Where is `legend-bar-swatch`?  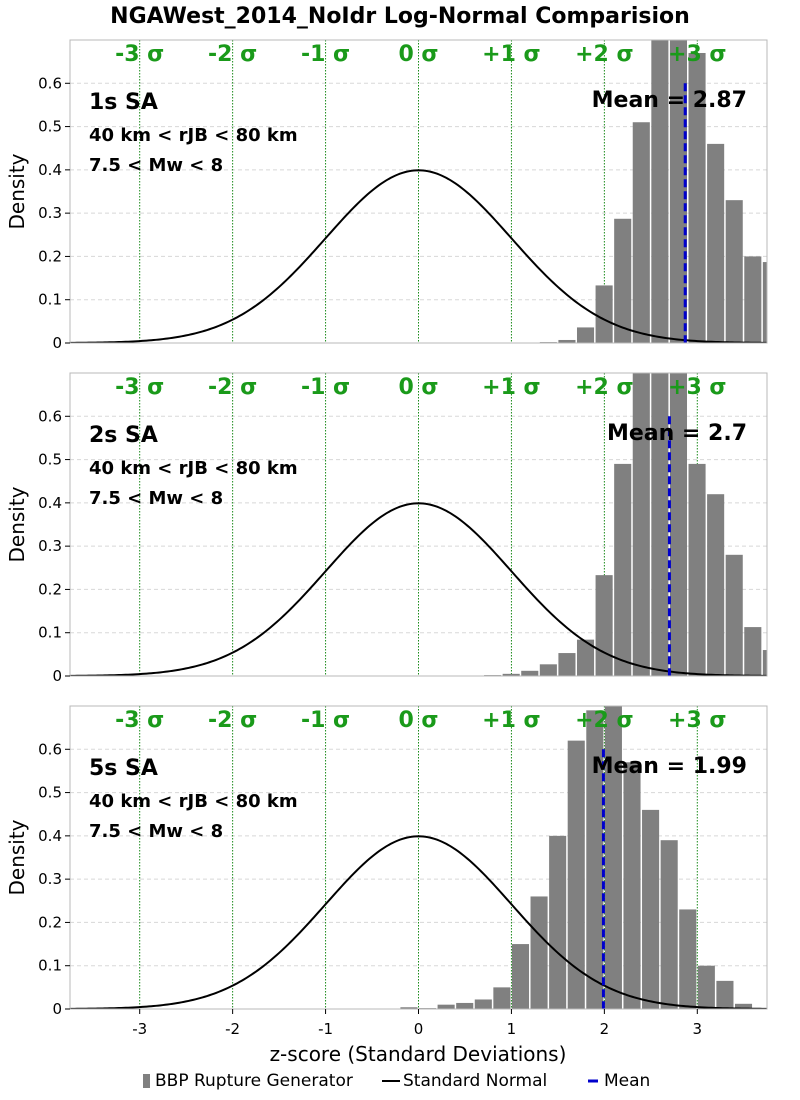 legend-bar-swatch is located at coordinates (146, 1081).